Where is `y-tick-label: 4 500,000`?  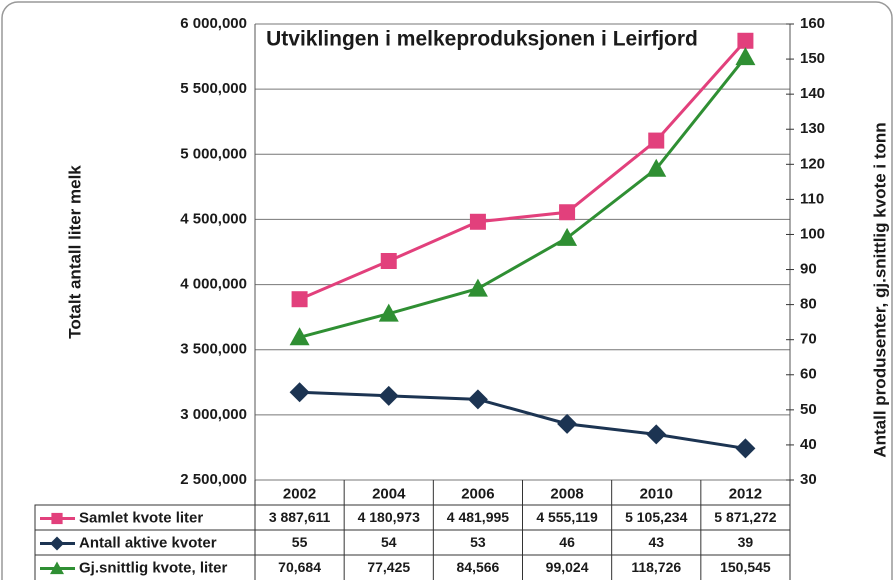
y-tick-label: 4 500,000 is located at coordinates (213, 218).